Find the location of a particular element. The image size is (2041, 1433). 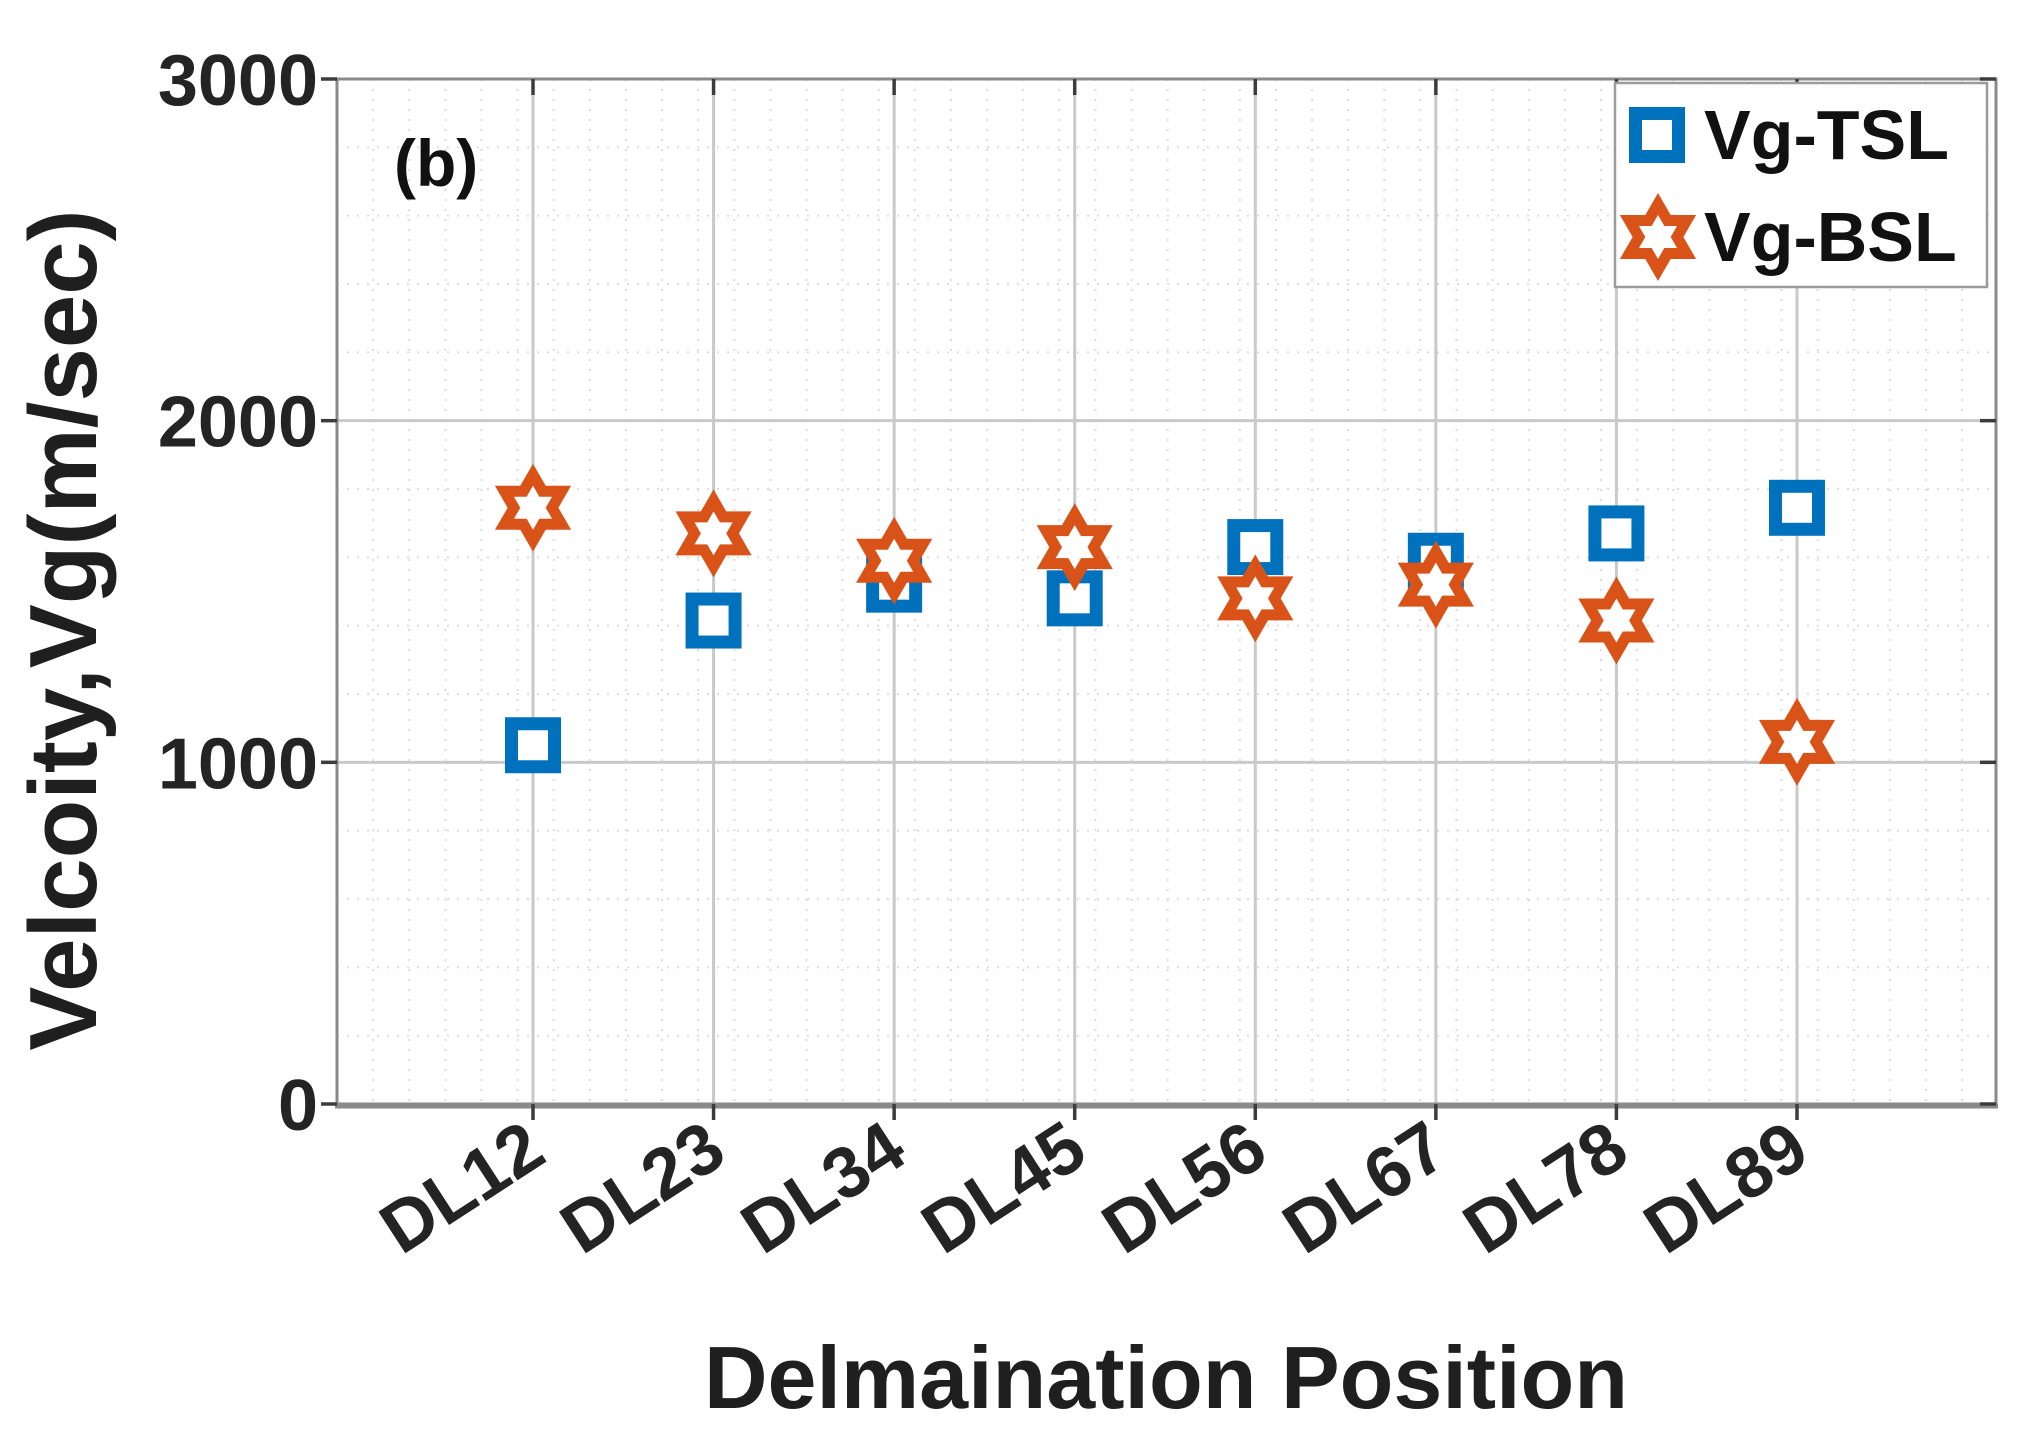

marker-vg-bsl-DL12 is located at coordinates (533, 507).